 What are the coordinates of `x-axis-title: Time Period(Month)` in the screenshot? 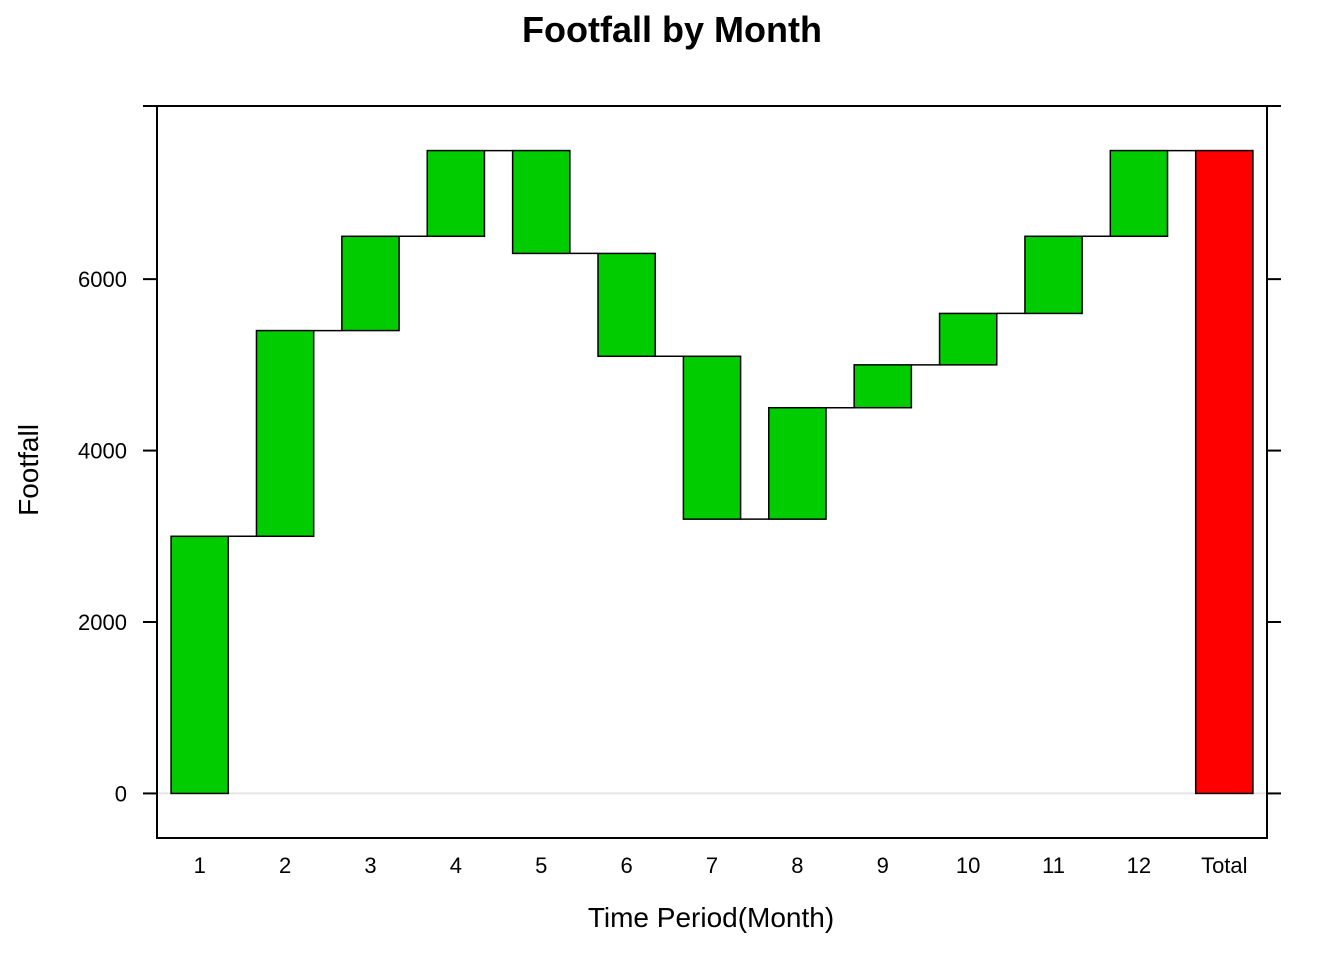 It's located at (711, 917).